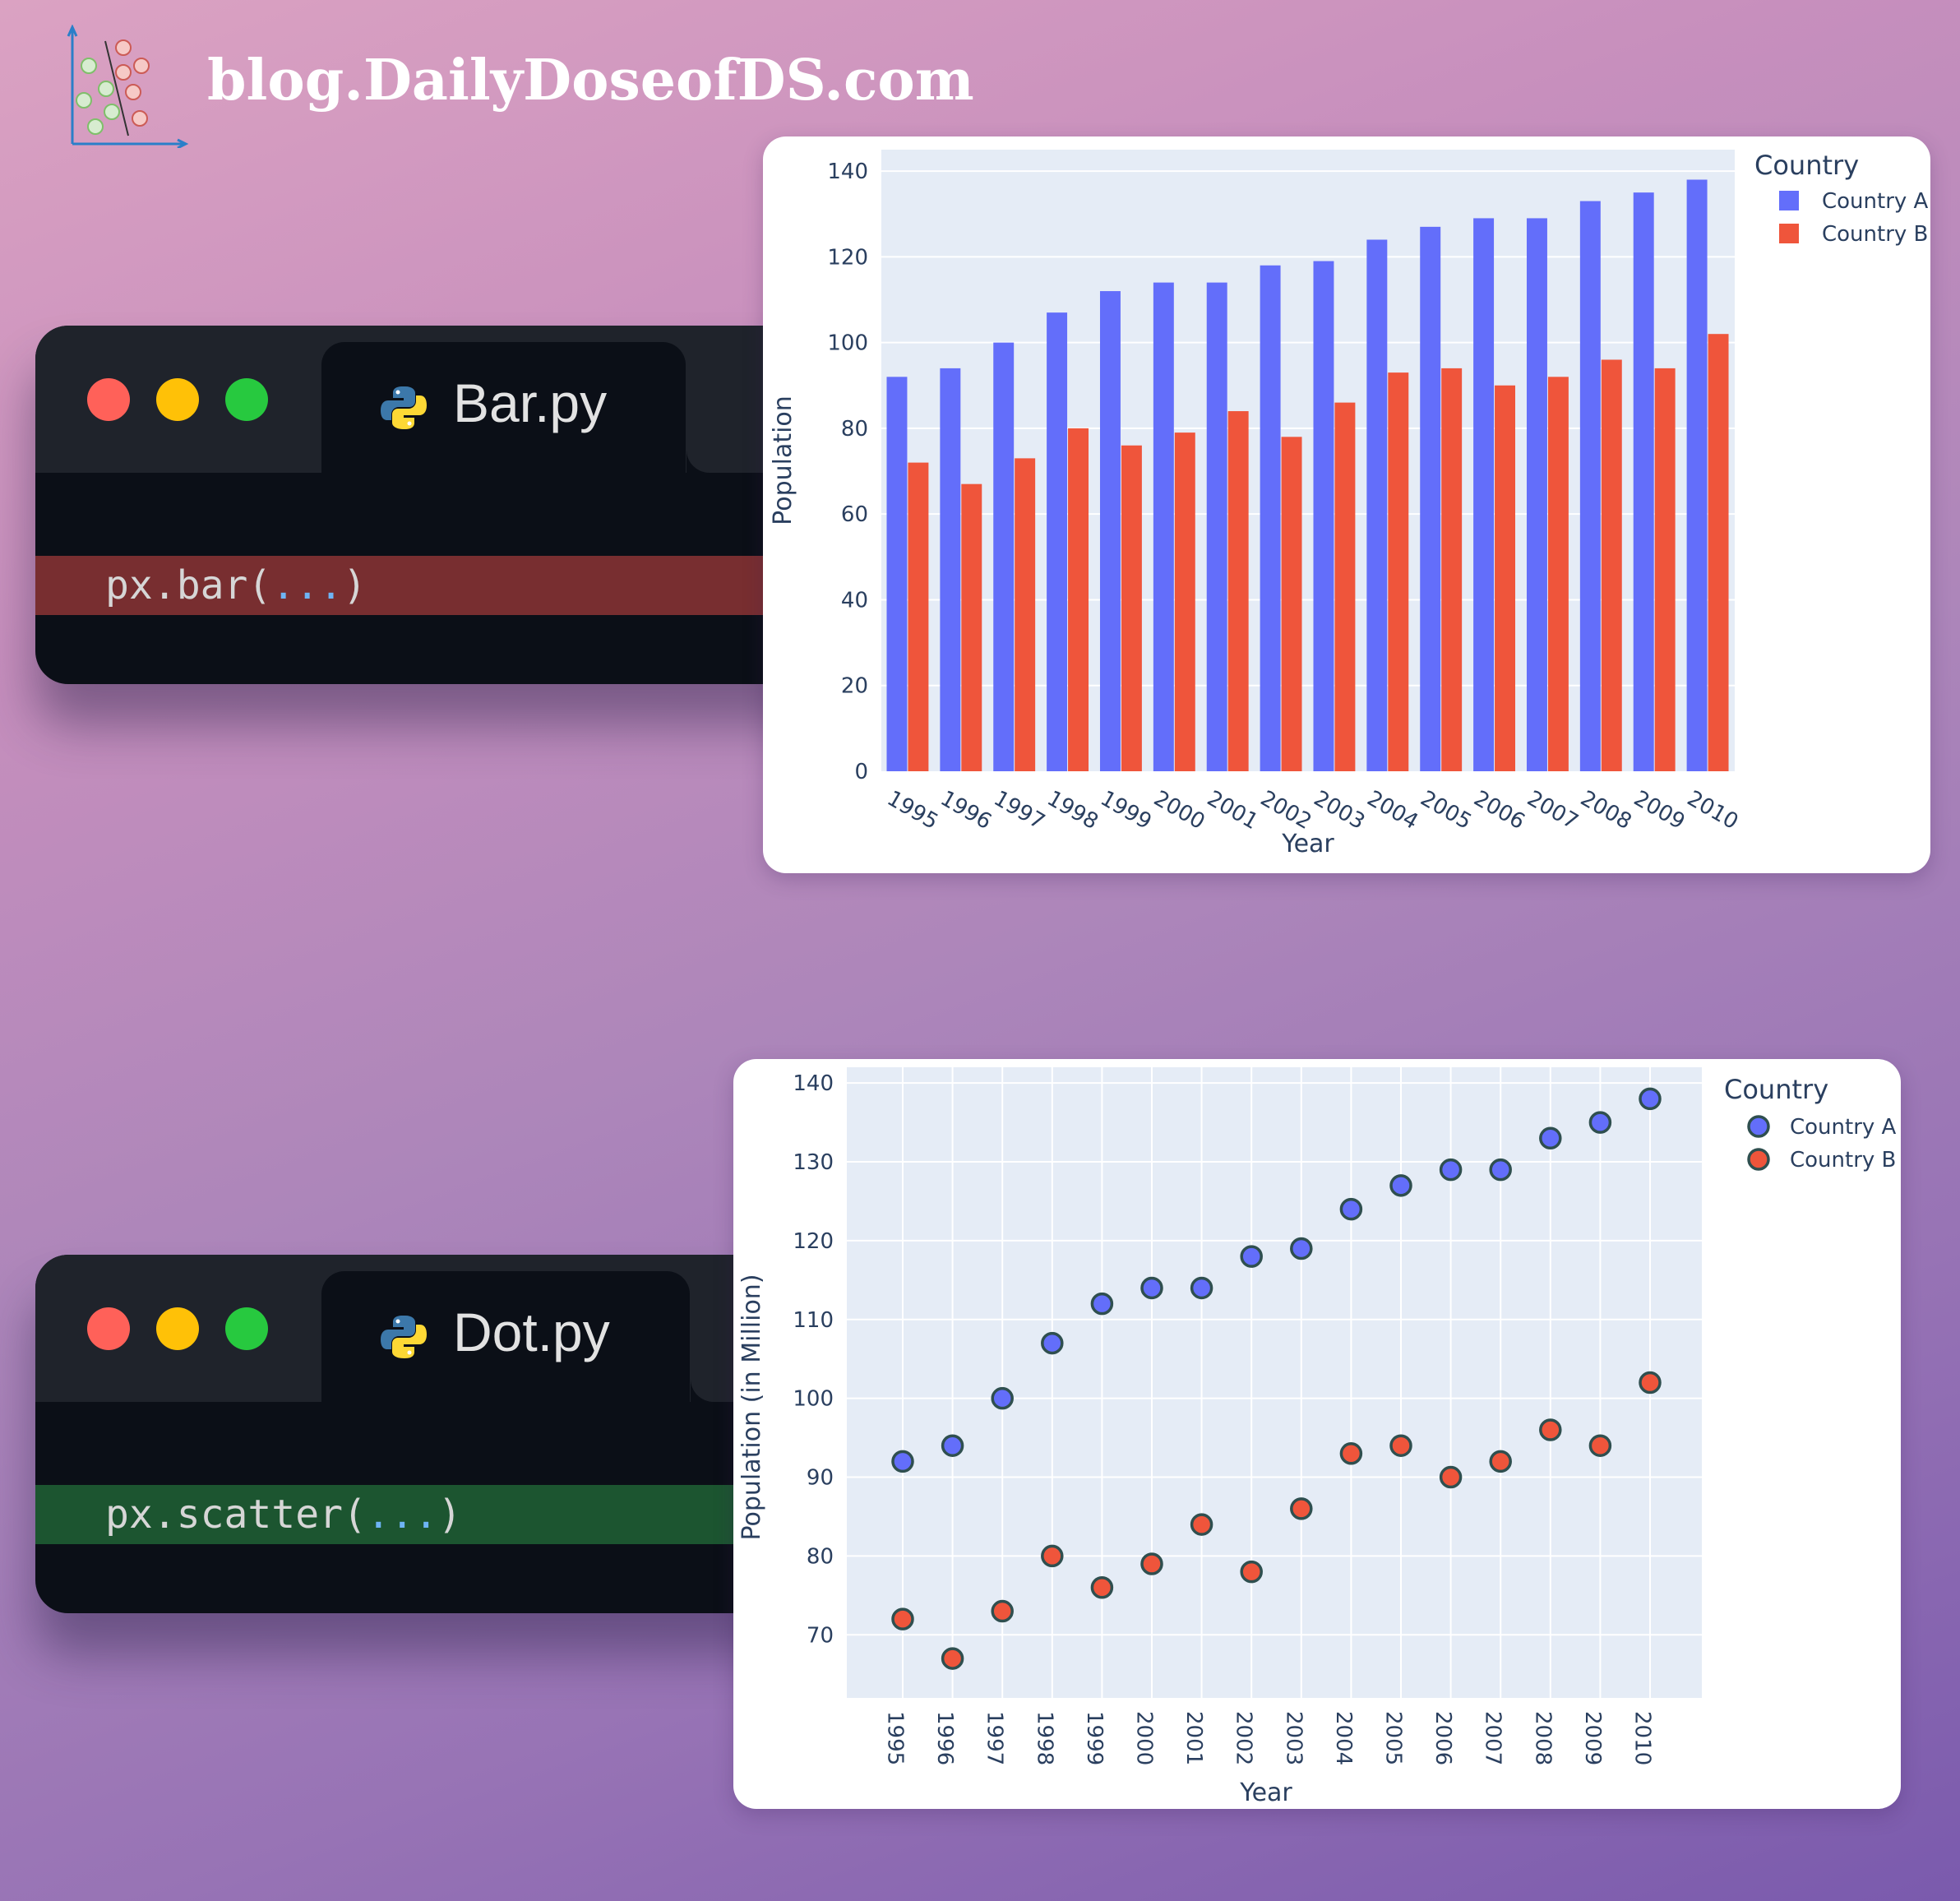 The image size is (1960, 1901). Describe the element at coordinates (236, 585) in the screenshot. I see `code-text: px.bar(...)` at that location.